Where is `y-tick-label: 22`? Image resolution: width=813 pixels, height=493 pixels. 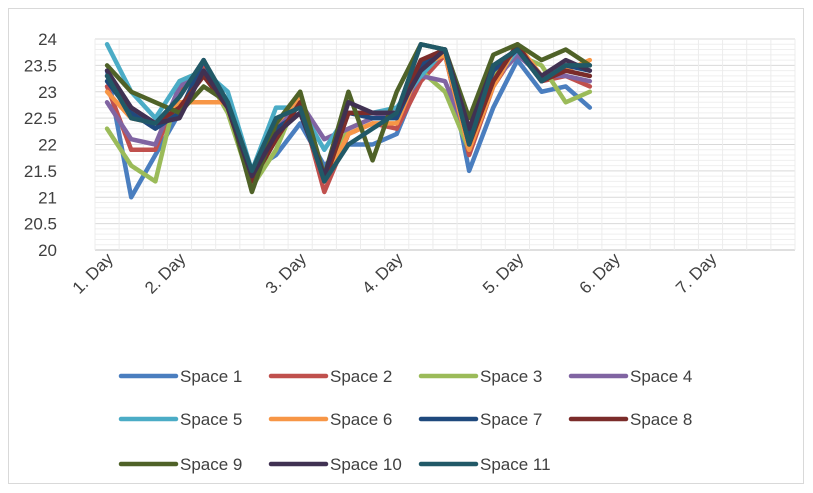 y-tick-label: 22 is located at coordinates (47, 145).